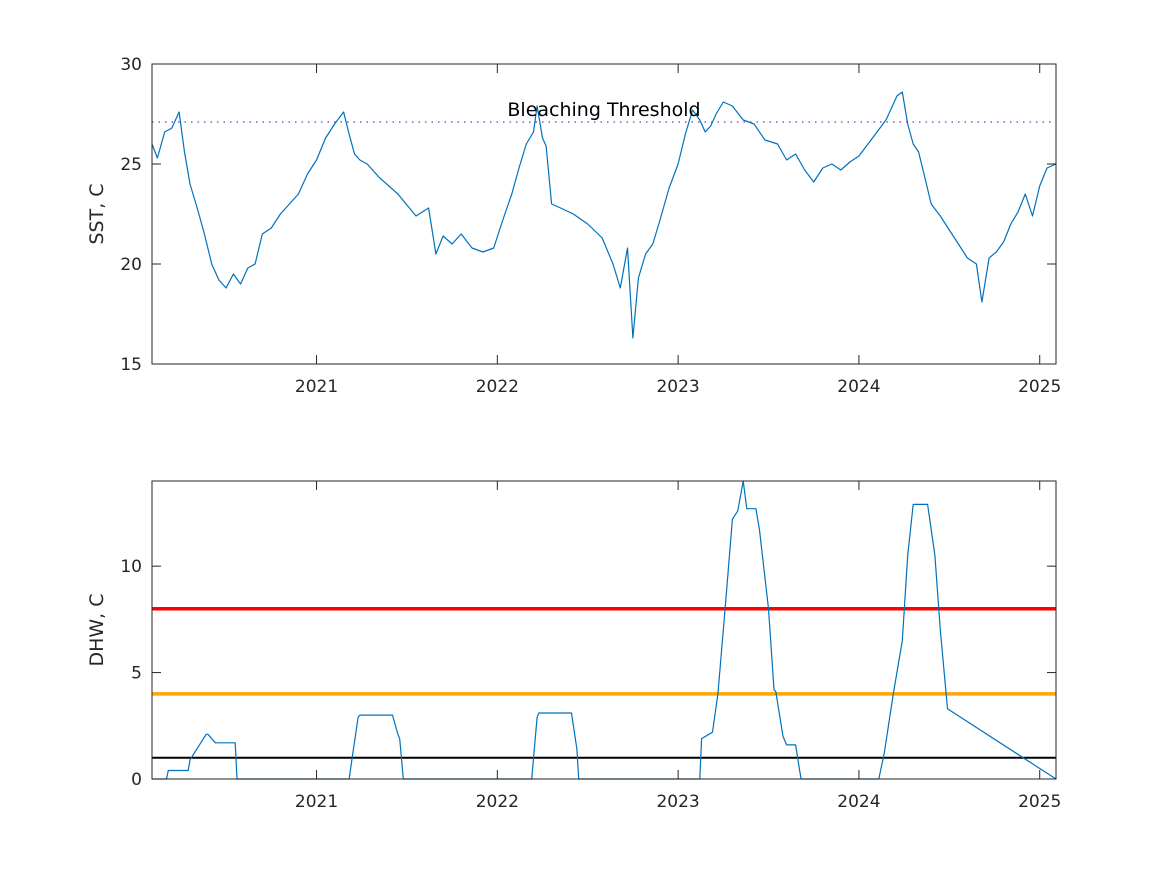 Image resolution: width=1167 pixels, height=875 pixels. I want to click on bleaching-threshold-label: Bleaching Threshold, so click(603, 110).